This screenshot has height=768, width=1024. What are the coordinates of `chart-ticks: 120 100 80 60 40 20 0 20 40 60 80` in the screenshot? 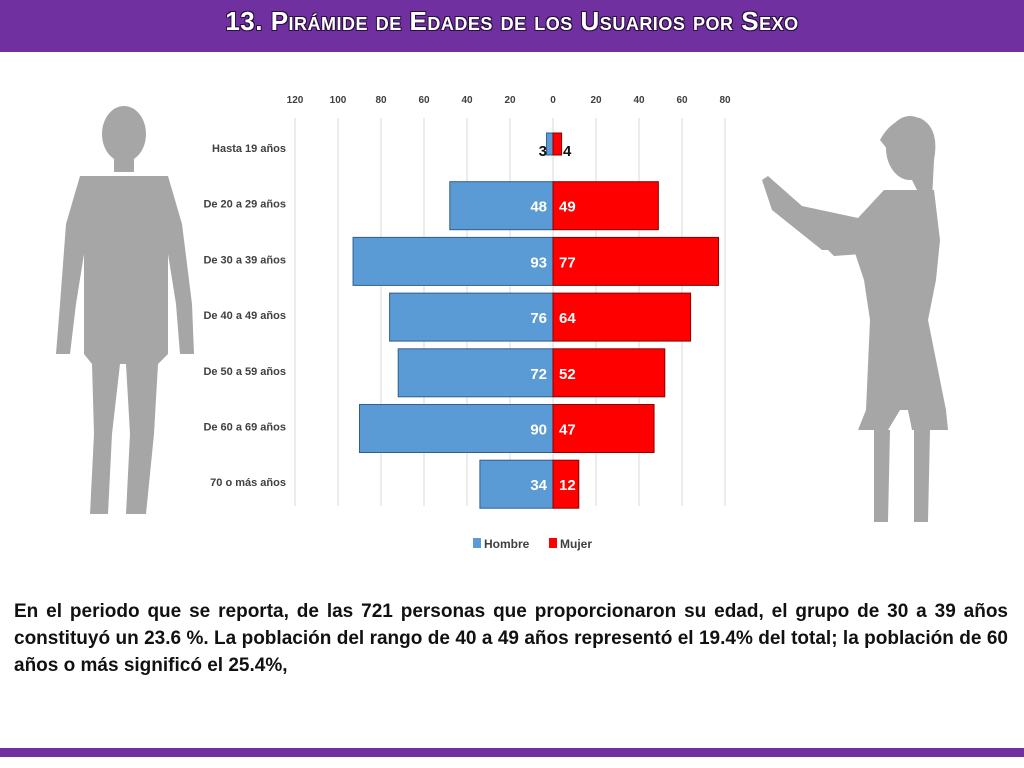 It's located at (509, 100).